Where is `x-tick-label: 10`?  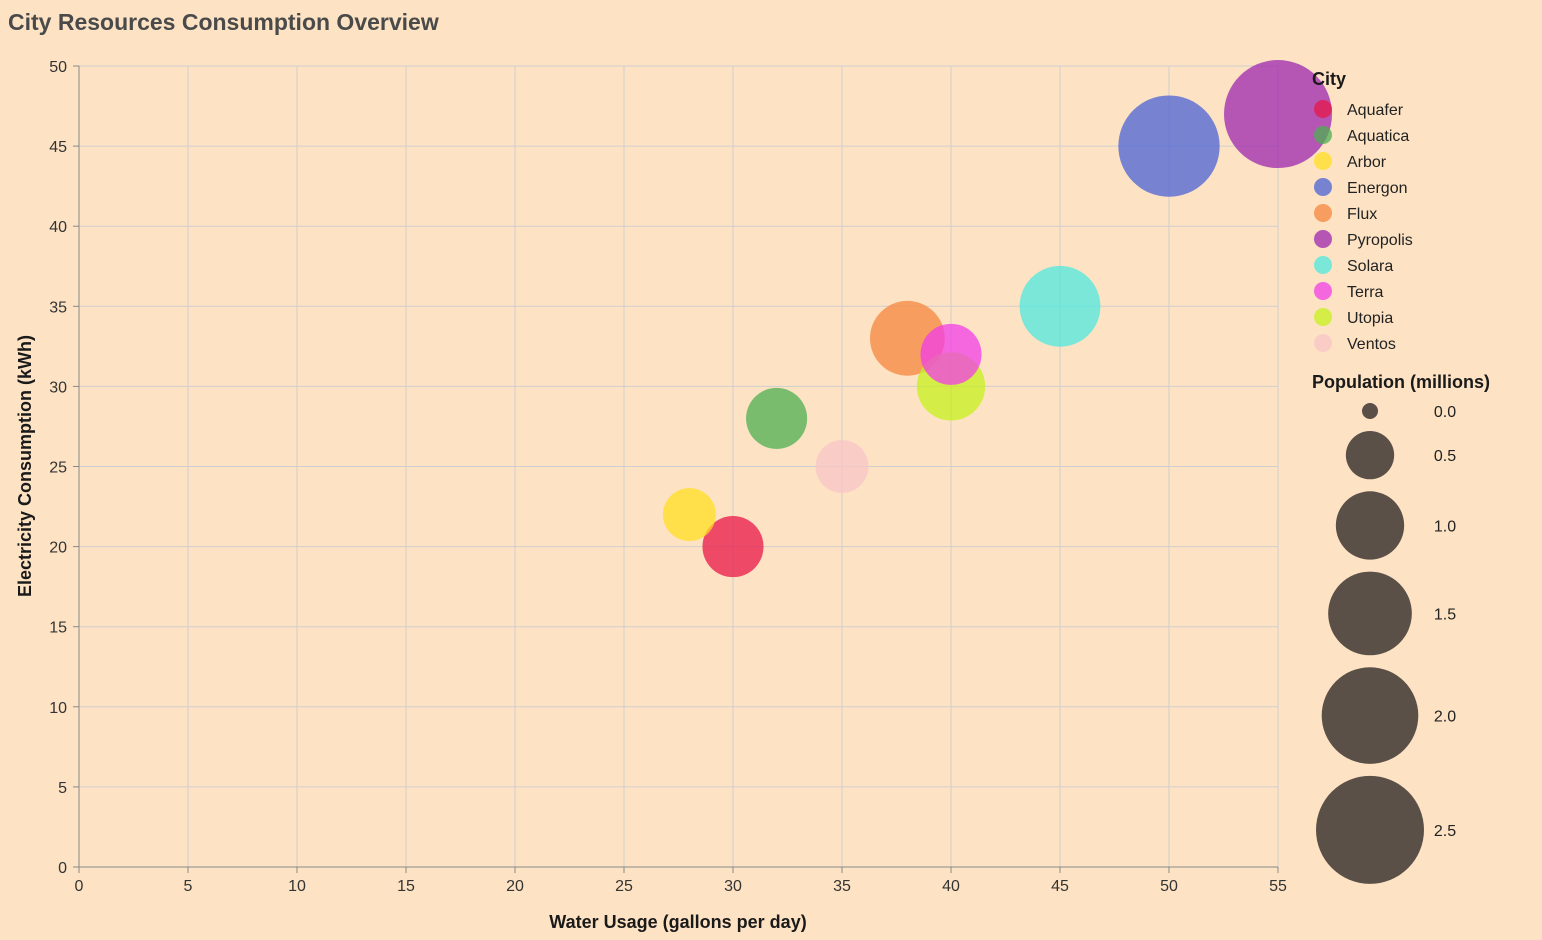
x-tick-label: 10 is located at coordinates (297, 886).